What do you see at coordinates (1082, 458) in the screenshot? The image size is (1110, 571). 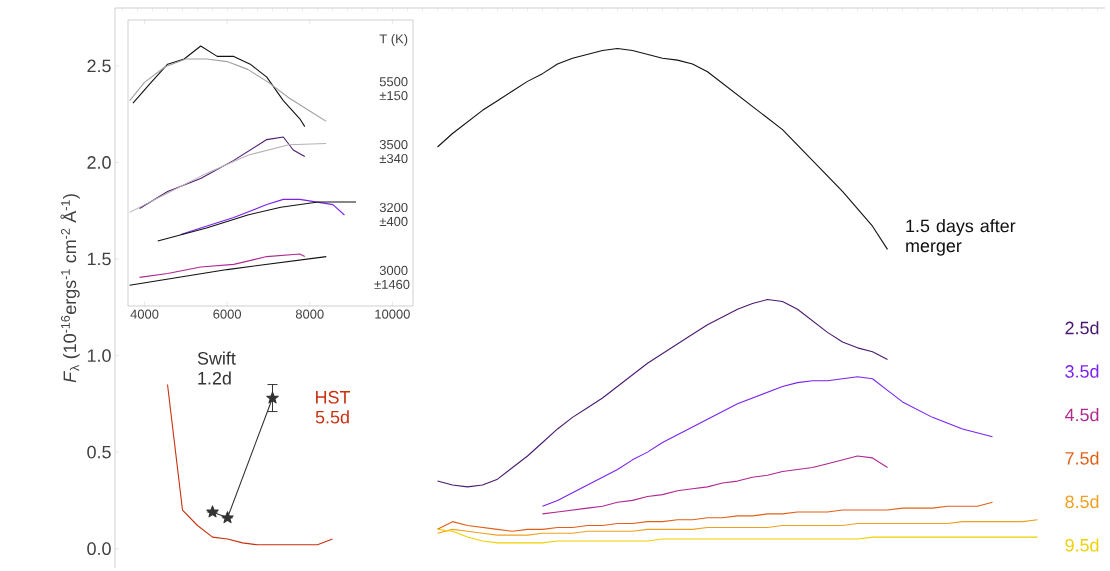 I see `text: 7.5d` at bounding box center [1082, 458].